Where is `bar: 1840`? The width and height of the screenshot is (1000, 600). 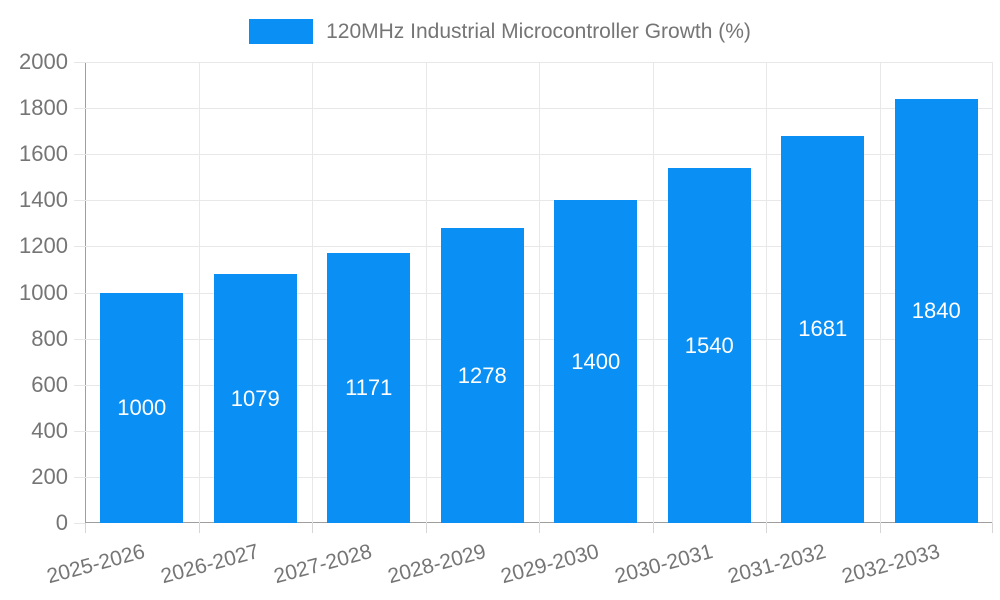 bar: 1840 is located at coordinates (936, 310).